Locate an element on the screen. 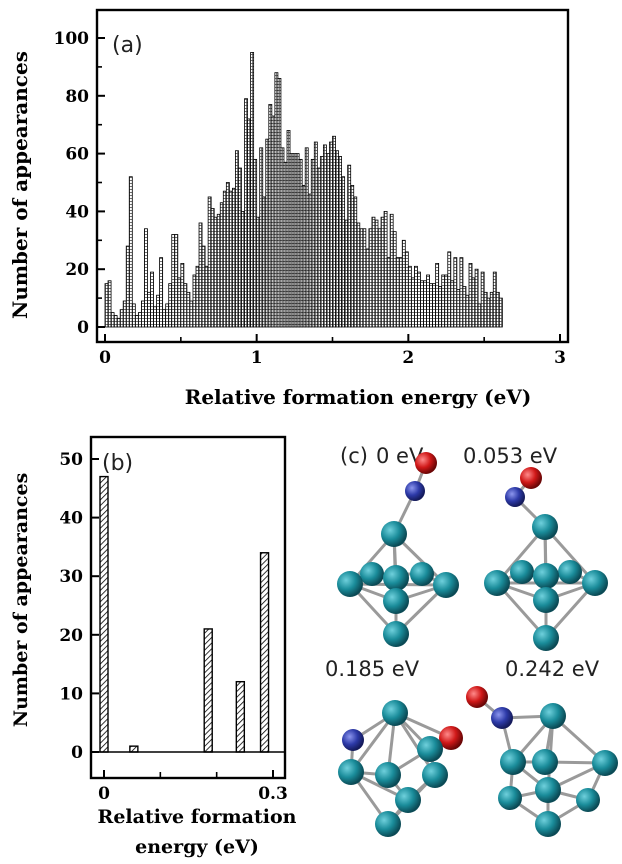 This screenshot has height=864, width=622. chart-b-ytick-label: 50 is located at coordinates (71, 460).